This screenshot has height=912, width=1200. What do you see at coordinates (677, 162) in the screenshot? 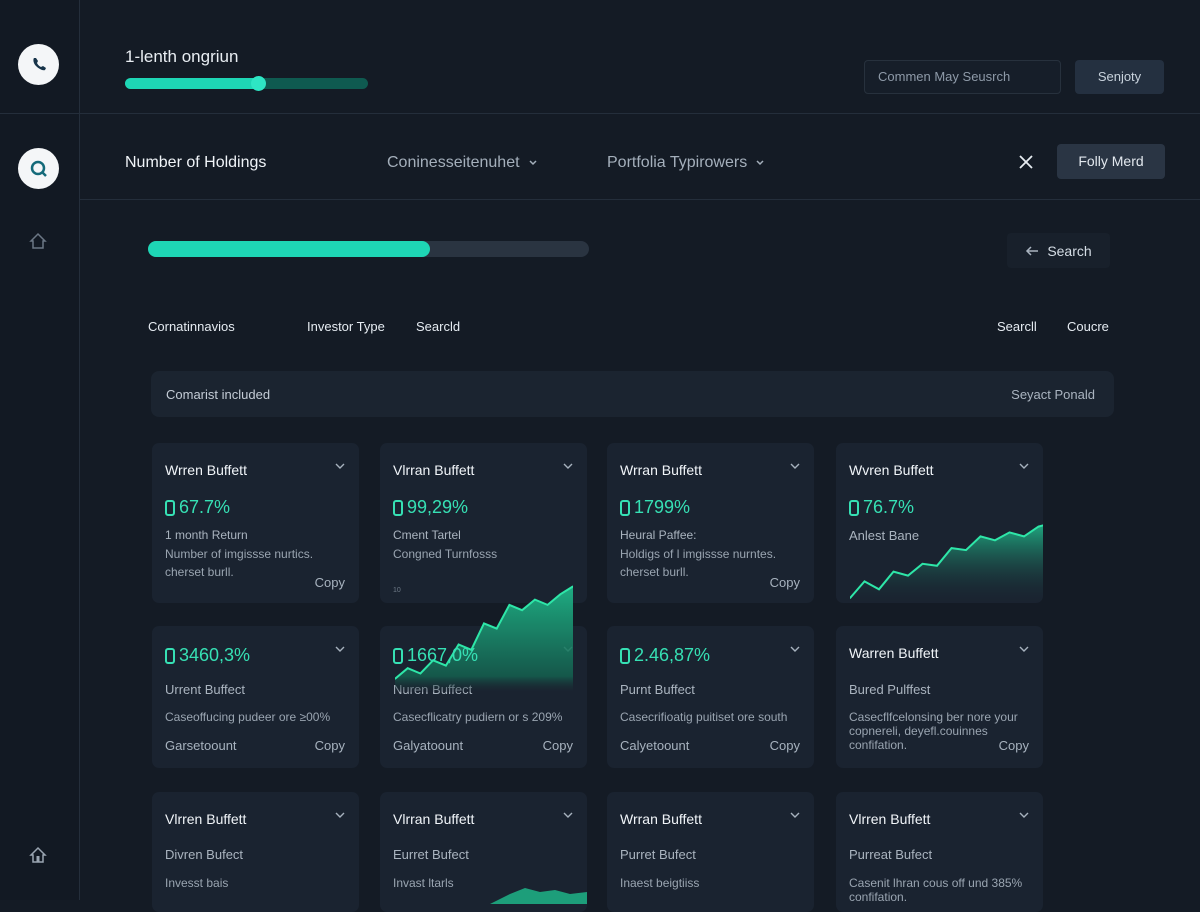
I see `dropdown-2-label: Portfolia Typirowers` at bounding box center [677, 162].